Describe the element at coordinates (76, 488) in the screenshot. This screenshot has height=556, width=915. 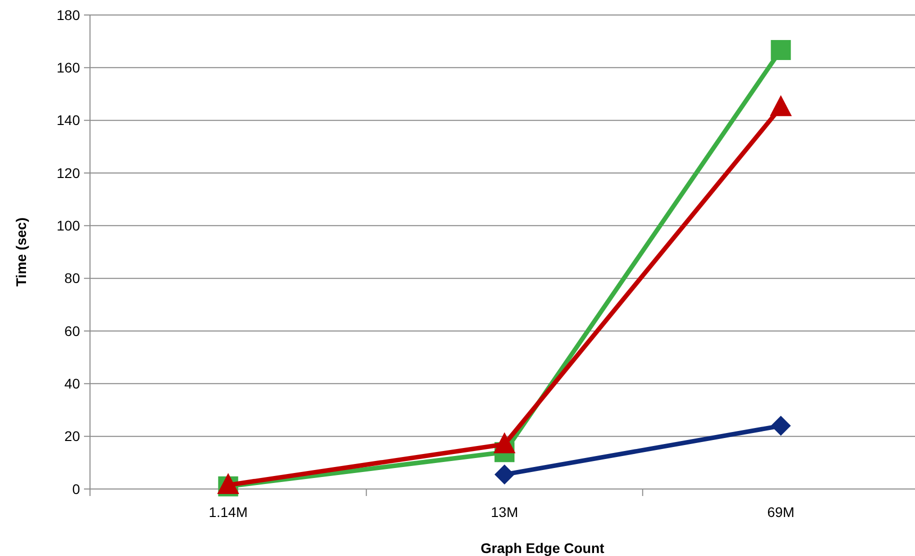
I see `y-tick-label: 0` at that location.